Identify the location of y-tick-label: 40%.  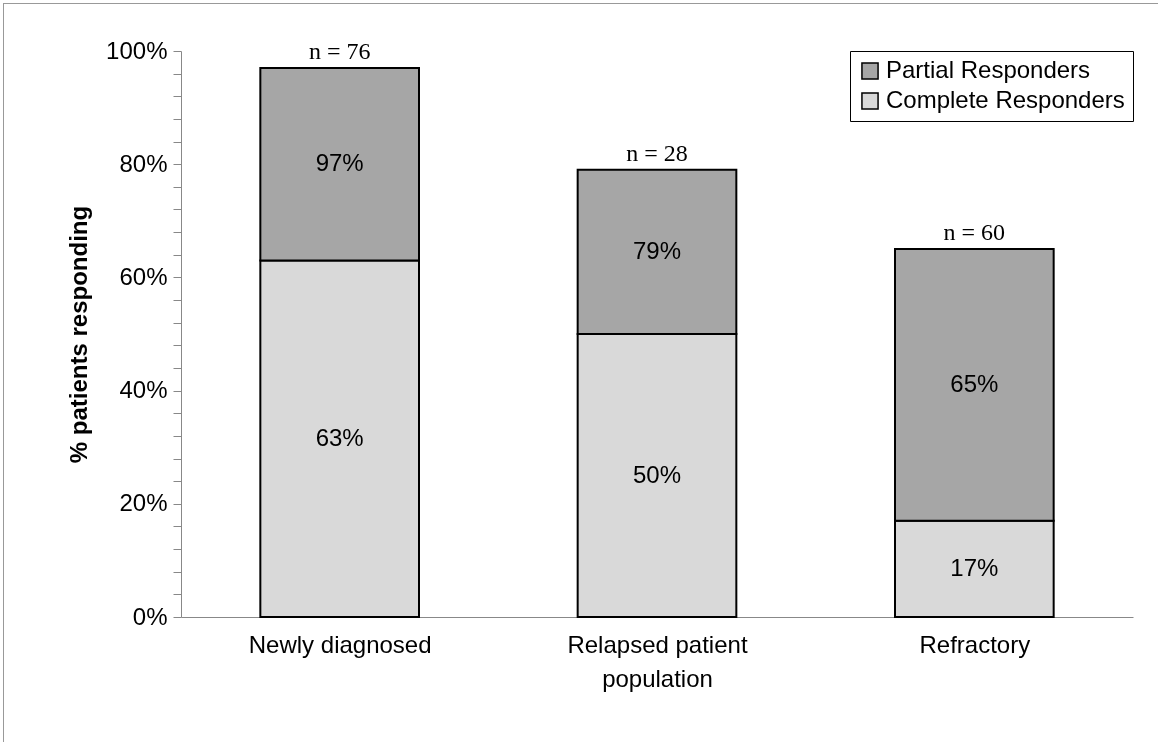
(143, 390).